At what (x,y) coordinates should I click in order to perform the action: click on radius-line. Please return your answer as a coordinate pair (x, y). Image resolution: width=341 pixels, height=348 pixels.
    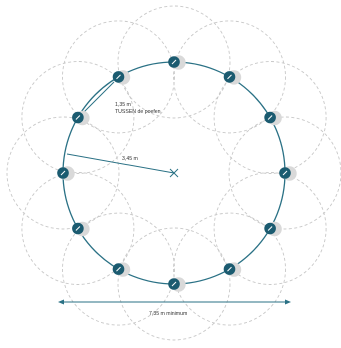
    Looking at the image, I should click on (120, 163).